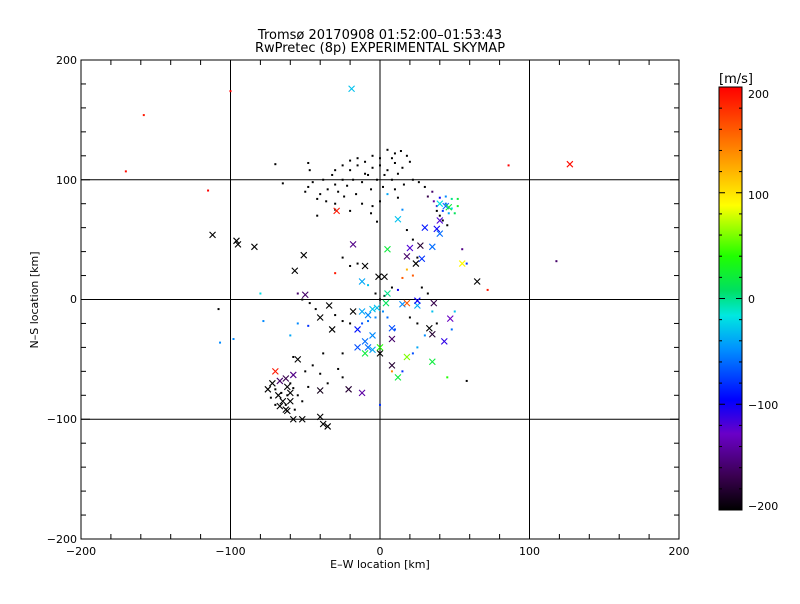 The height and width of the screenshot is (604, 800). What do you see at coordinates (736, 79) in the screenshot?
I see `colorbar-label: [m/s]` at bounding box center [736, 79].